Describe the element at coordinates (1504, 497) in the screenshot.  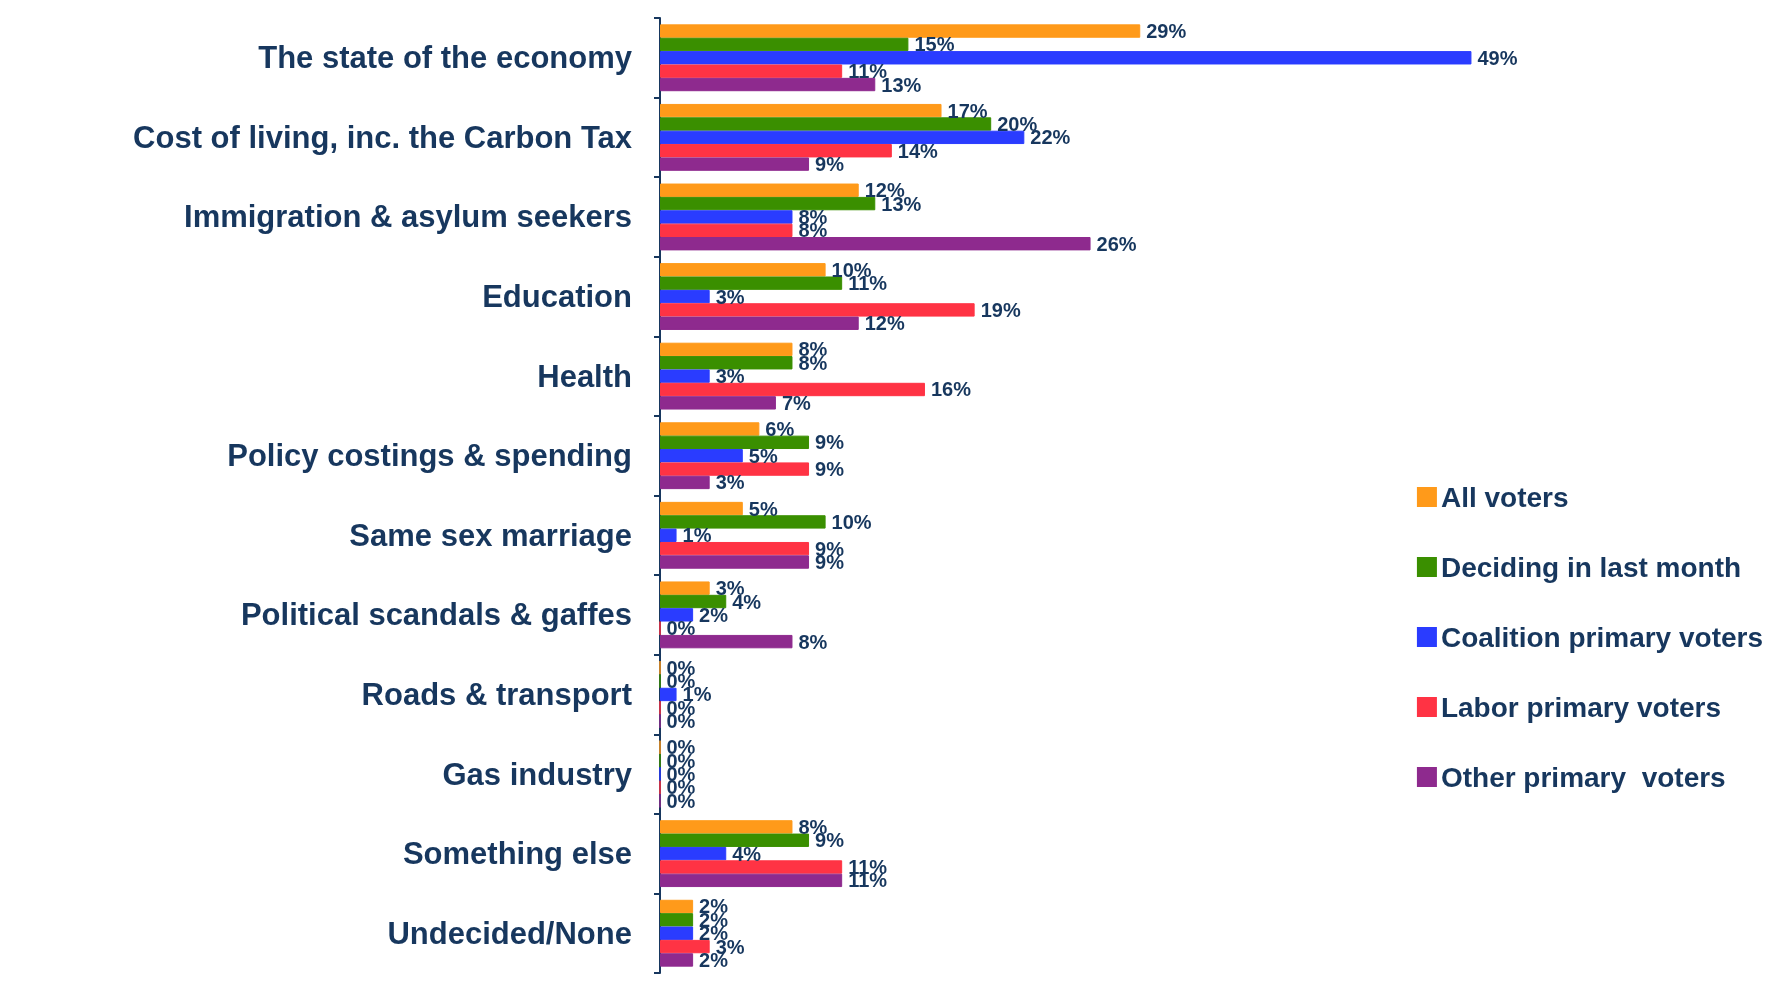
I see `legend-label: All voters` at that location.